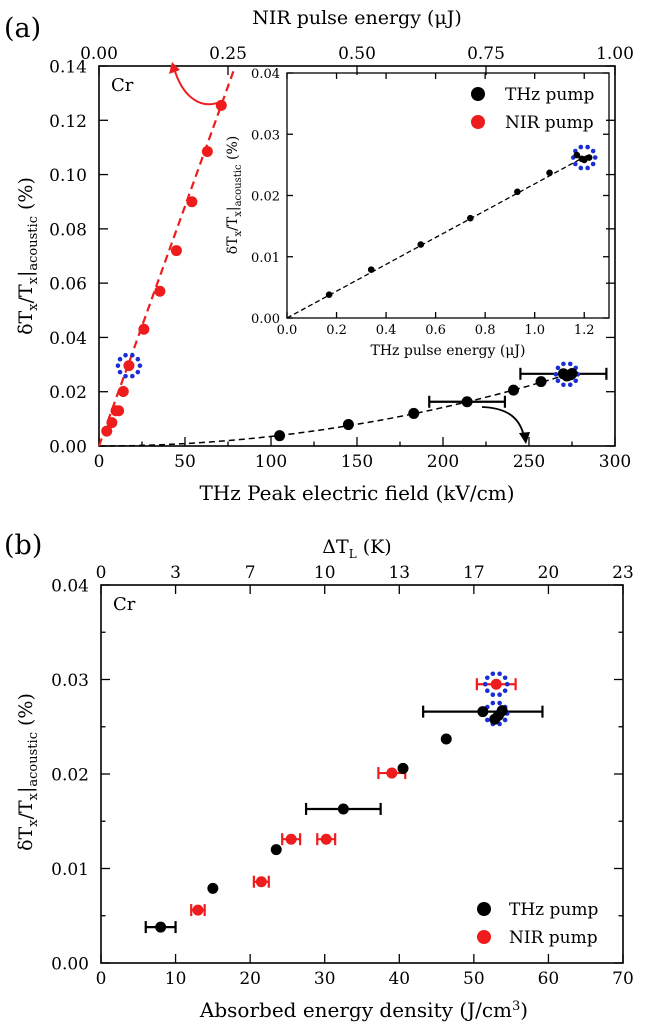 This screenshot has height=1027, width=646. What do you see at coordinates (399, 573) in the screenshot?
I see `b-x2-tick-label: 13` at bounding box center [399, 573].